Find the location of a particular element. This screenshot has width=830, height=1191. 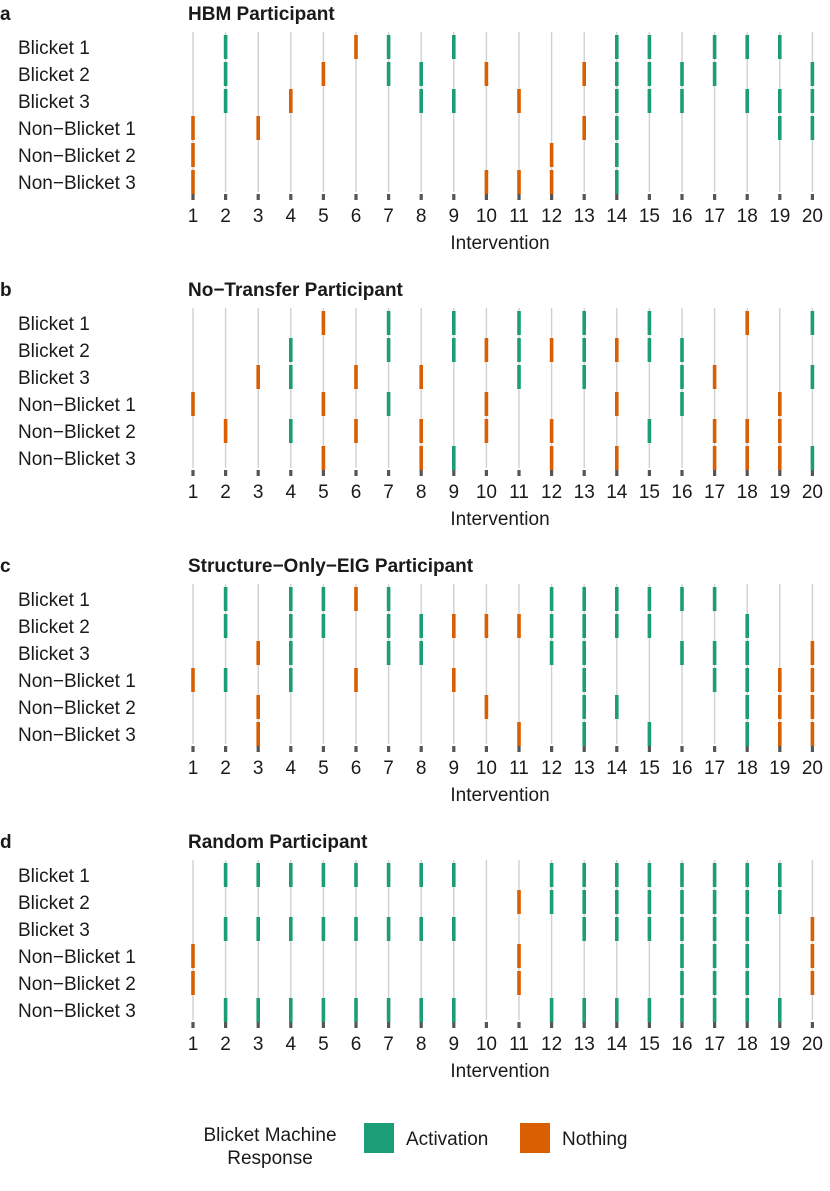

row-label: Non−Blicket 2 is located at coordinates (77, 156).